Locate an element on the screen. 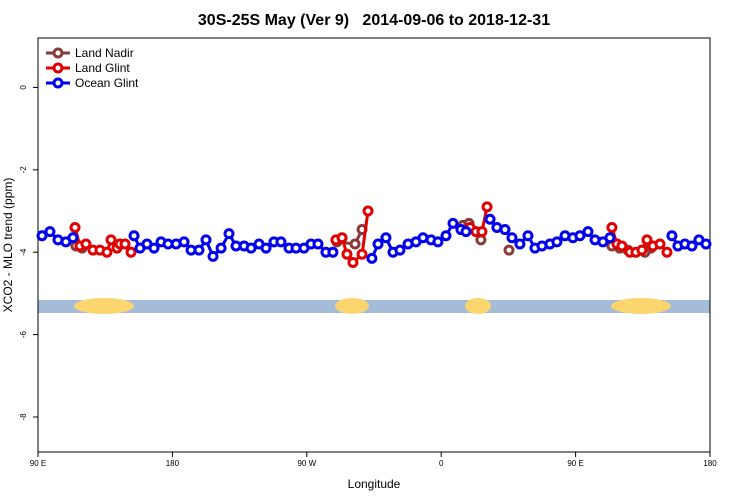 This screenshot has width=750, height=500. land-strip is located at coordinates (374, 306).